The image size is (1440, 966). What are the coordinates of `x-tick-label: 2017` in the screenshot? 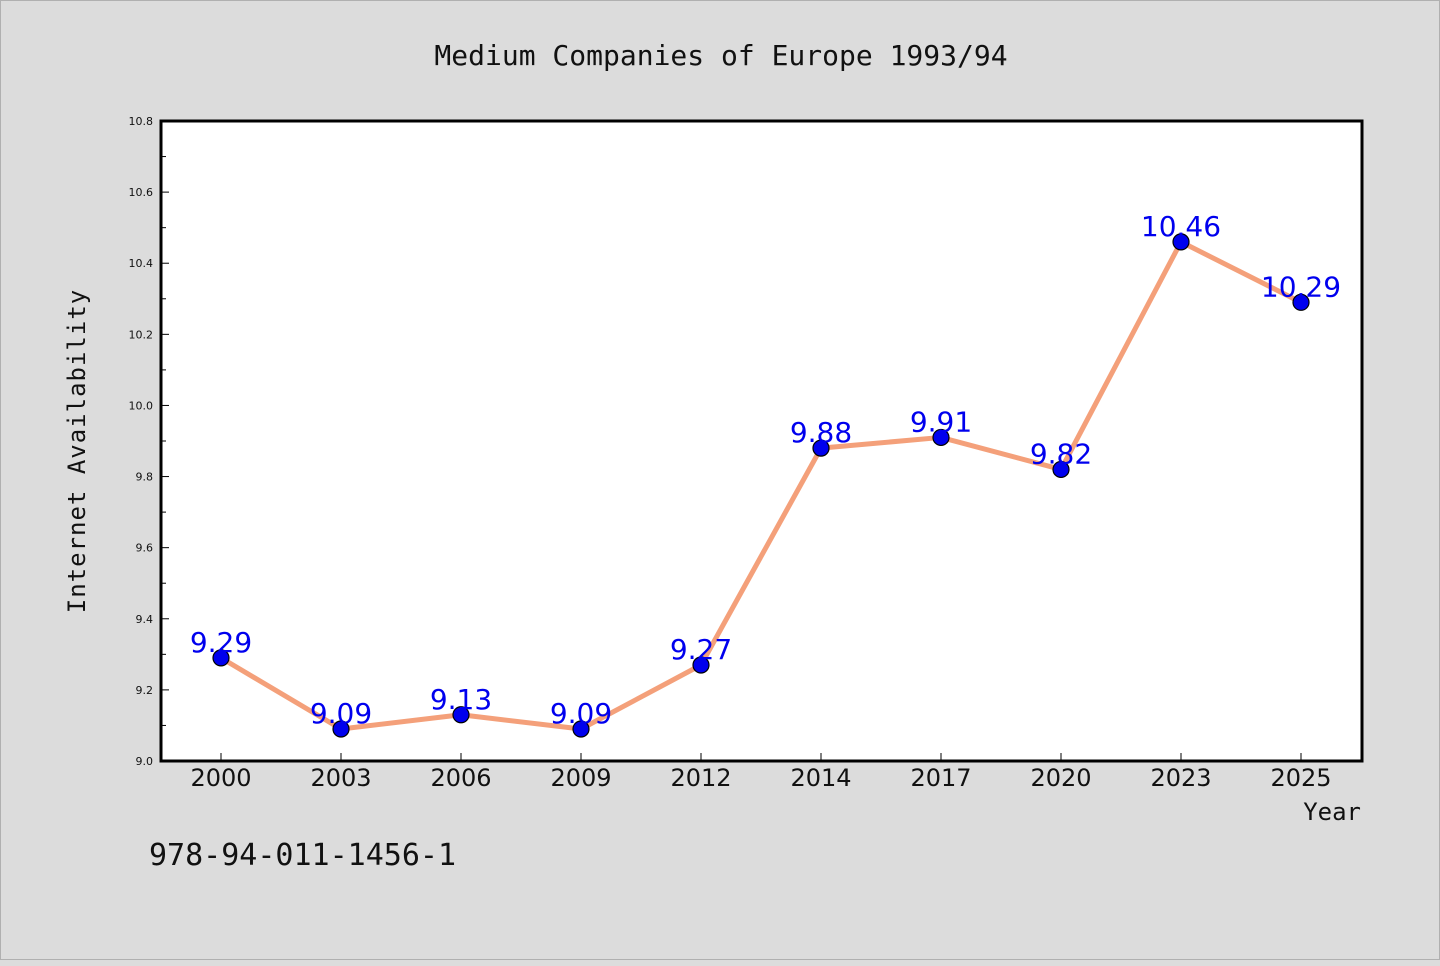 It's located at (940, 778).